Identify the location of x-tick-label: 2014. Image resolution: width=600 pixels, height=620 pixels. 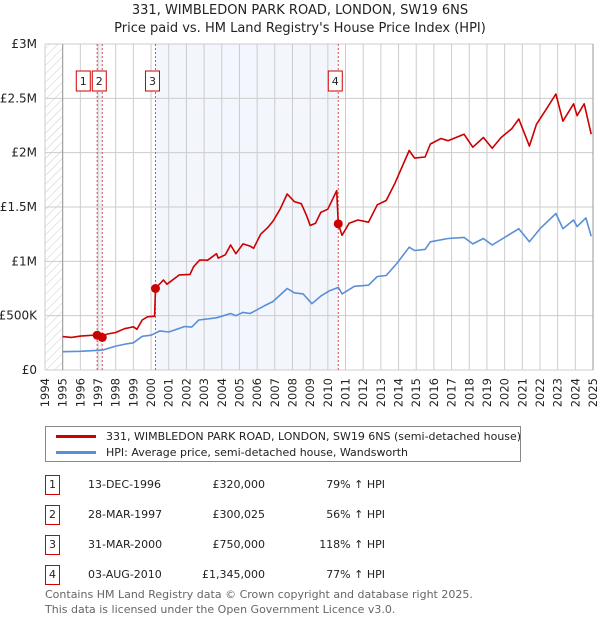
(399, 392).